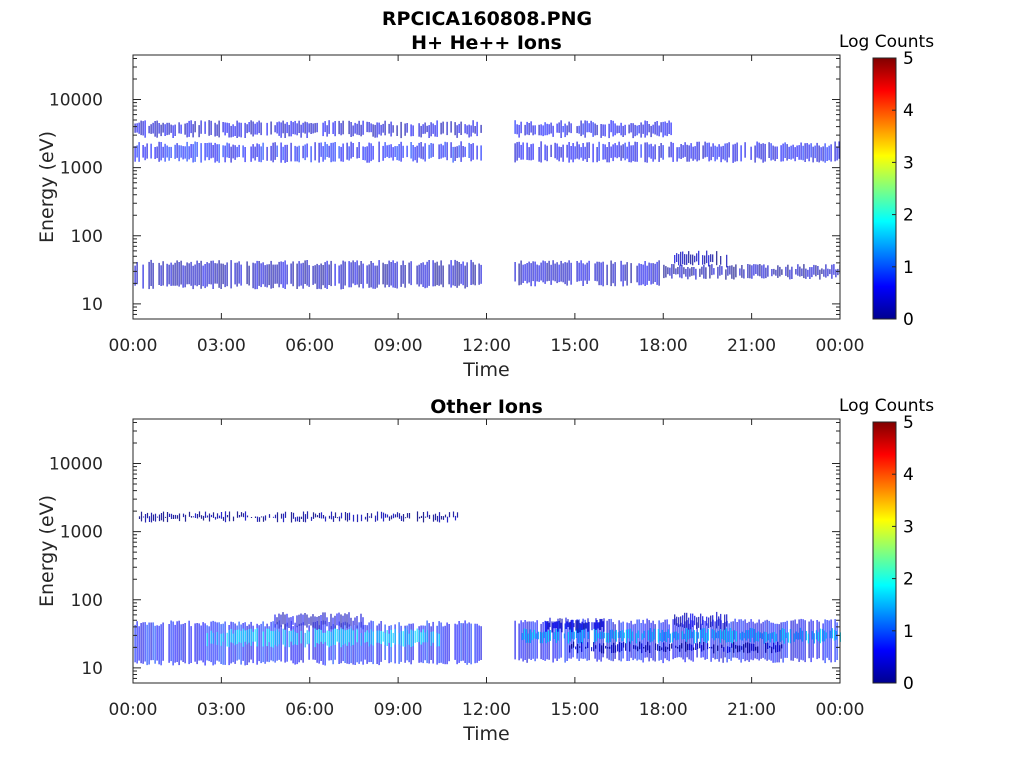  I want to click on x-axis-label: Time, so click(486, 734).